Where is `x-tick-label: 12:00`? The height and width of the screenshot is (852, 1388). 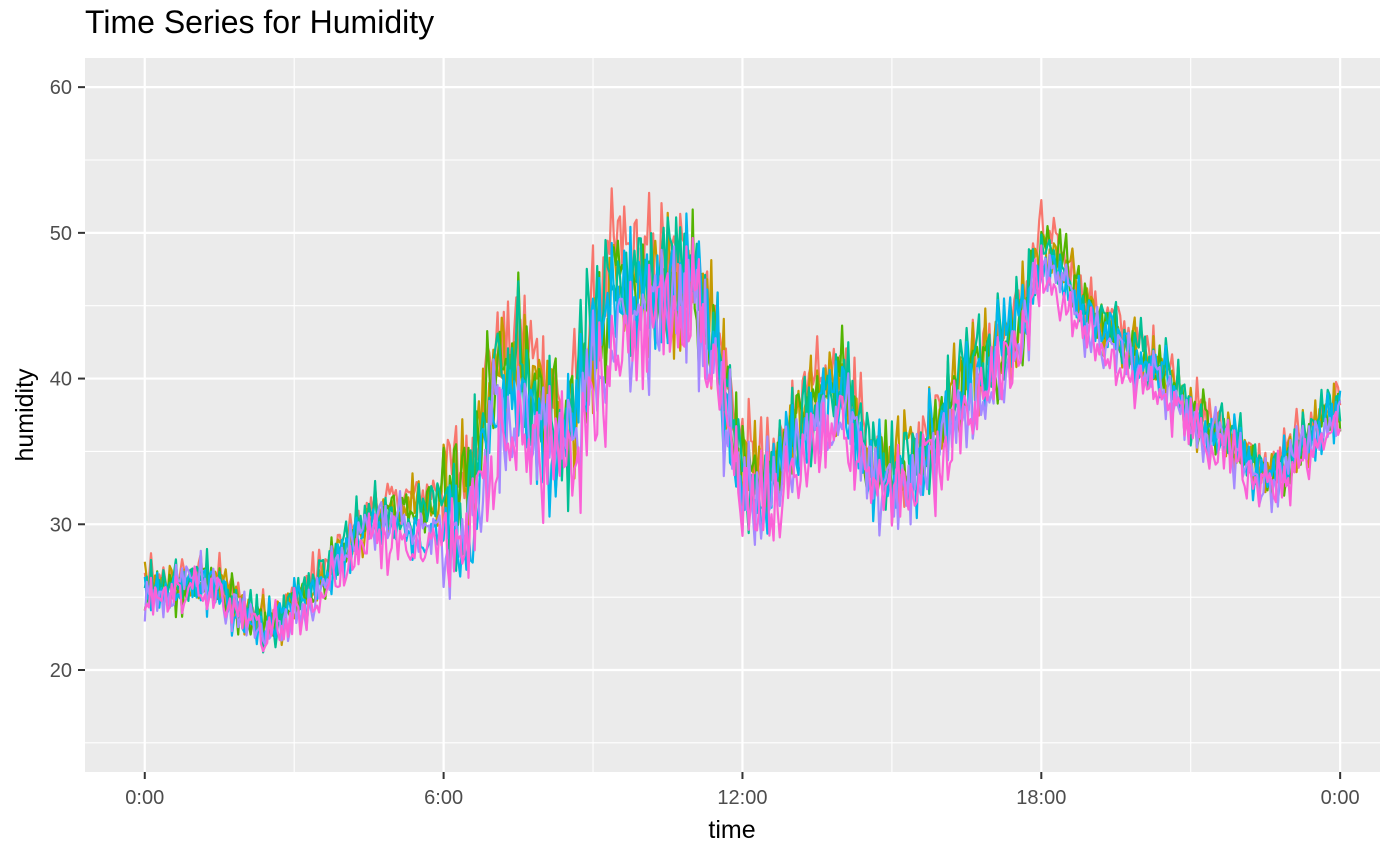
x-tick-label: 12:00 is located at coordinates (742, 798).